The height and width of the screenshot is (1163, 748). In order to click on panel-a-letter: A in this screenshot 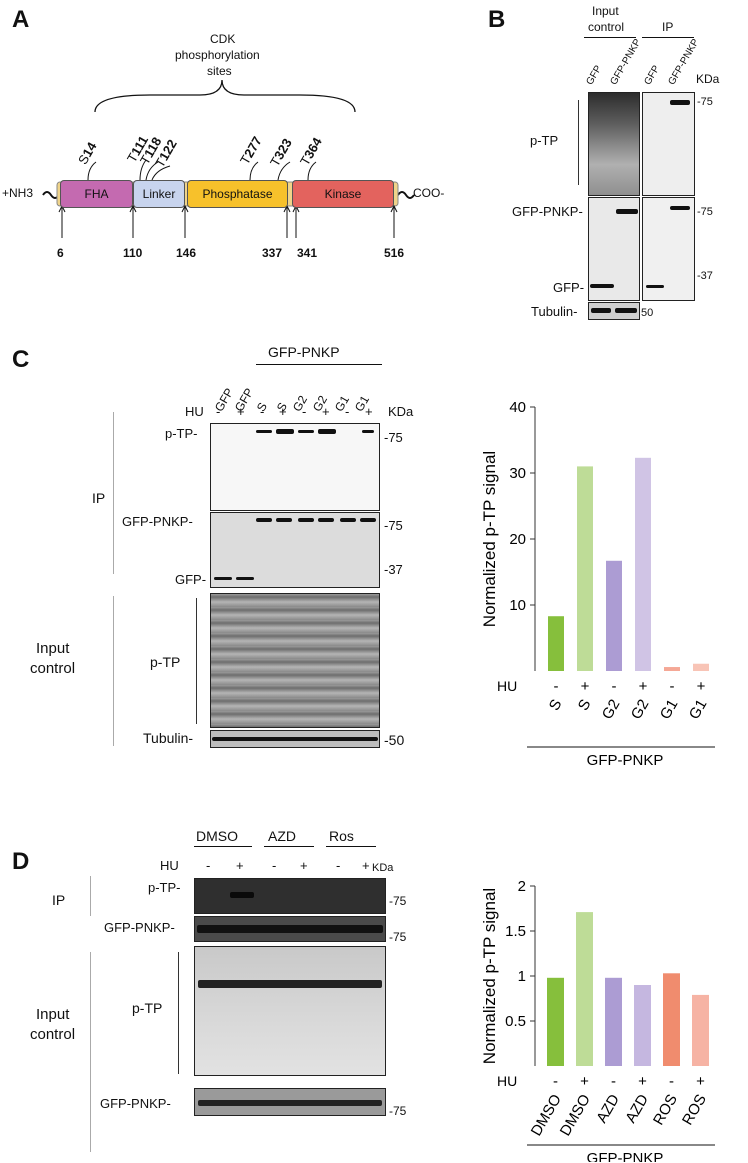, I will do `click(21, 19)`.